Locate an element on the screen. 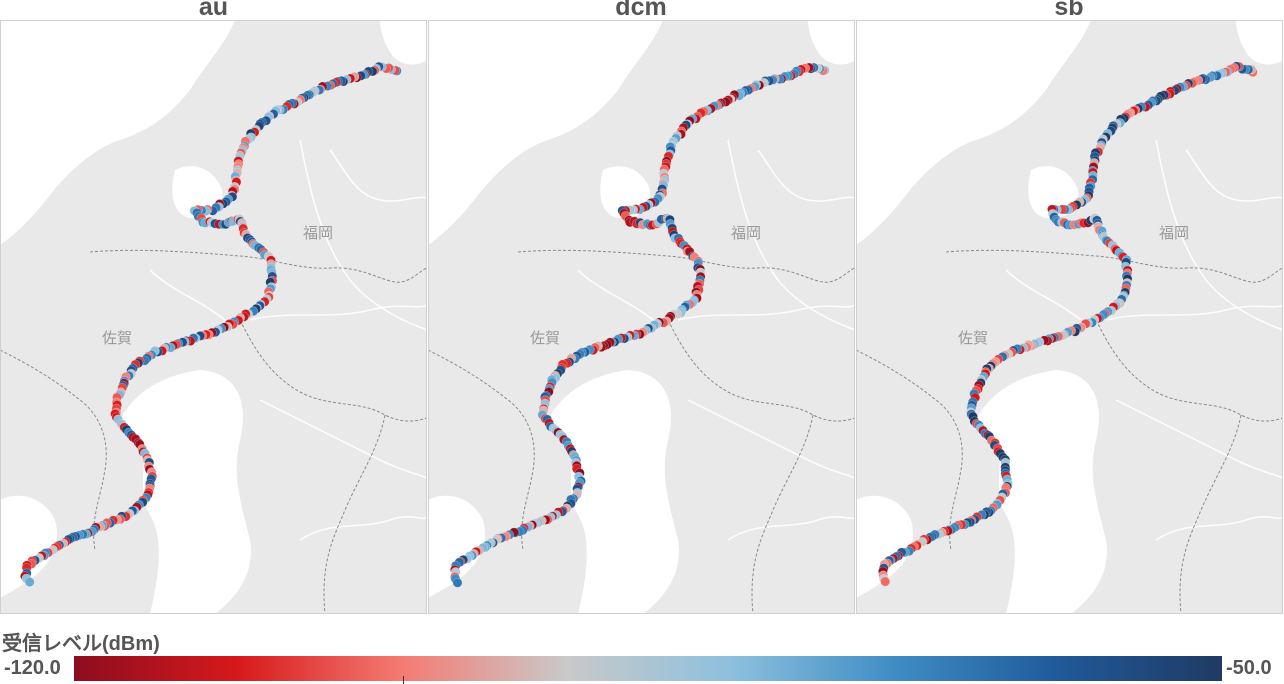 This screenshot has height=684, width=1284. legend-title: 受信レベル(dBm) is located at coordinates (81, 644).